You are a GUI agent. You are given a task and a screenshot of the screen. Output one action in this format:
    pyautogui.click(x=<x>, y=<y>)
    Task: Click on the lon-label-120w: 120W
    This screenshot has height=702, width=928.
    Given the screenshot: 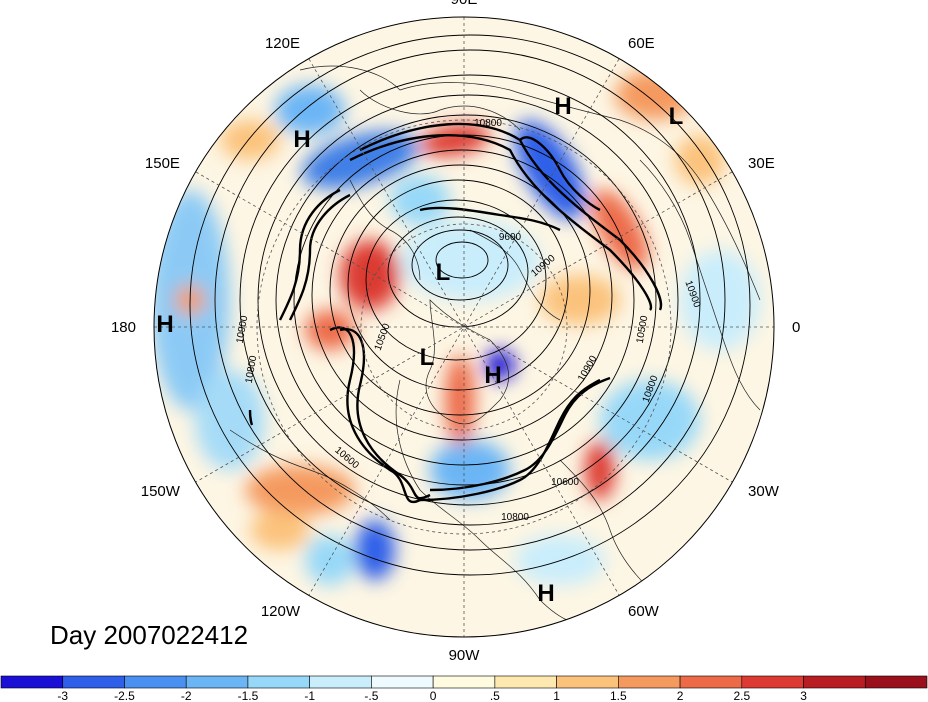 What is the action you would take?
    pyautogui.click(x=281, y=611)
    